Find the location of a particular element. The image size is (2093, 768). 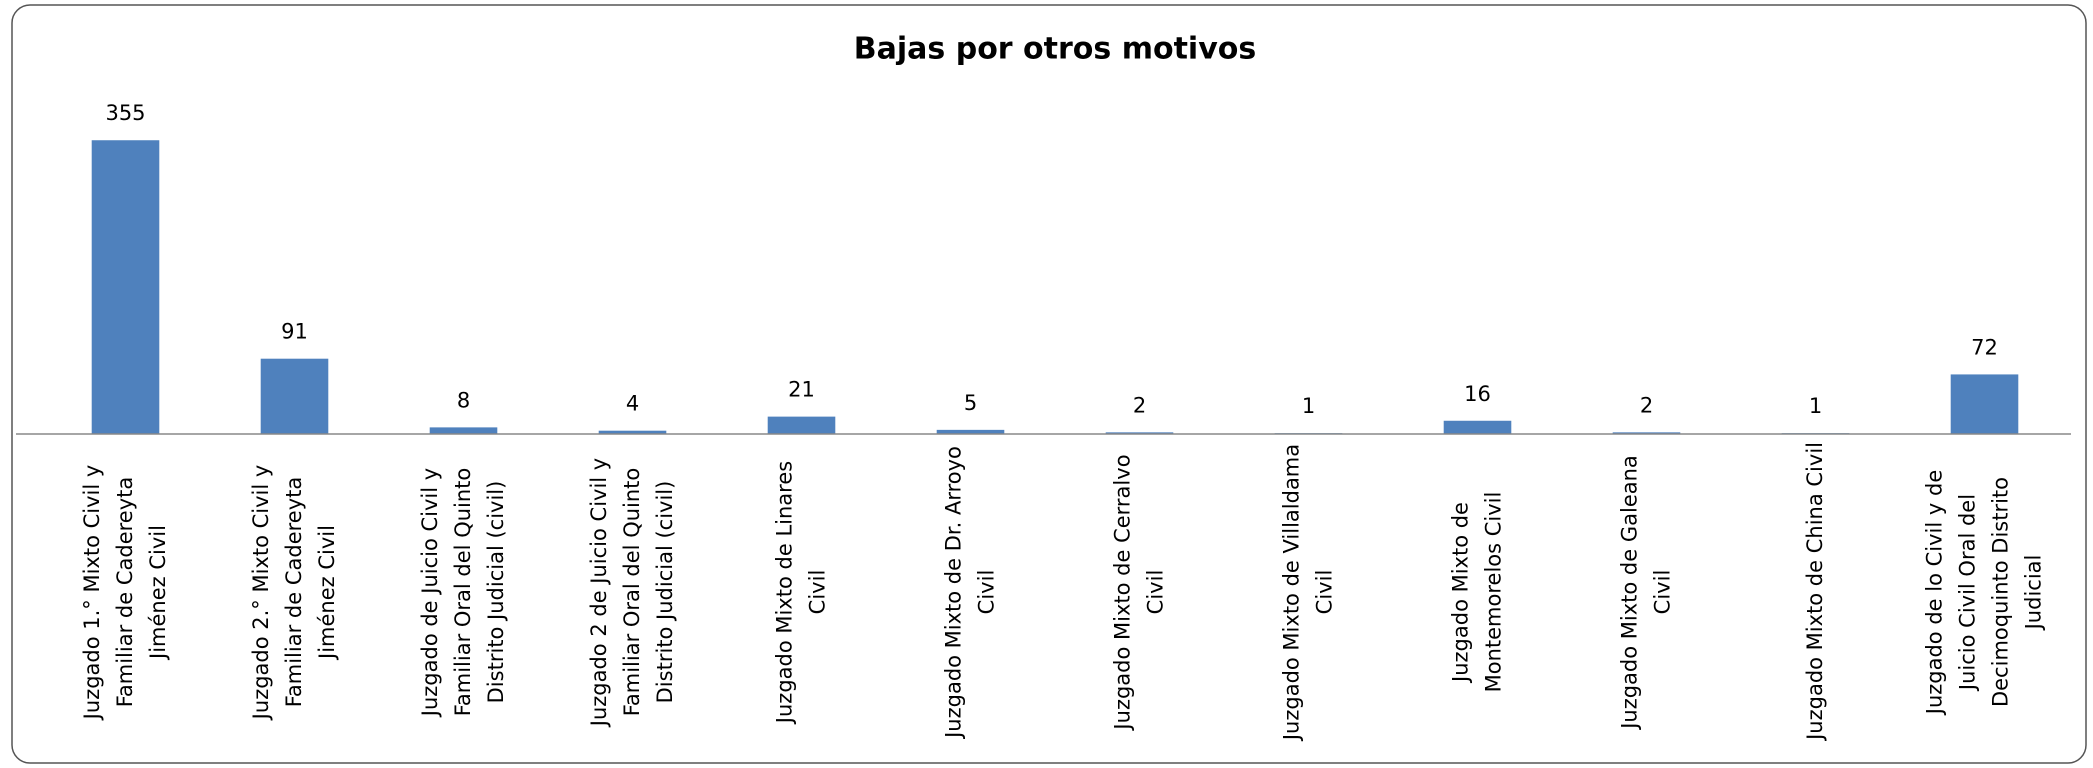

chart-title: Bajas por otros motivos is located at coordinates (1055, 49).